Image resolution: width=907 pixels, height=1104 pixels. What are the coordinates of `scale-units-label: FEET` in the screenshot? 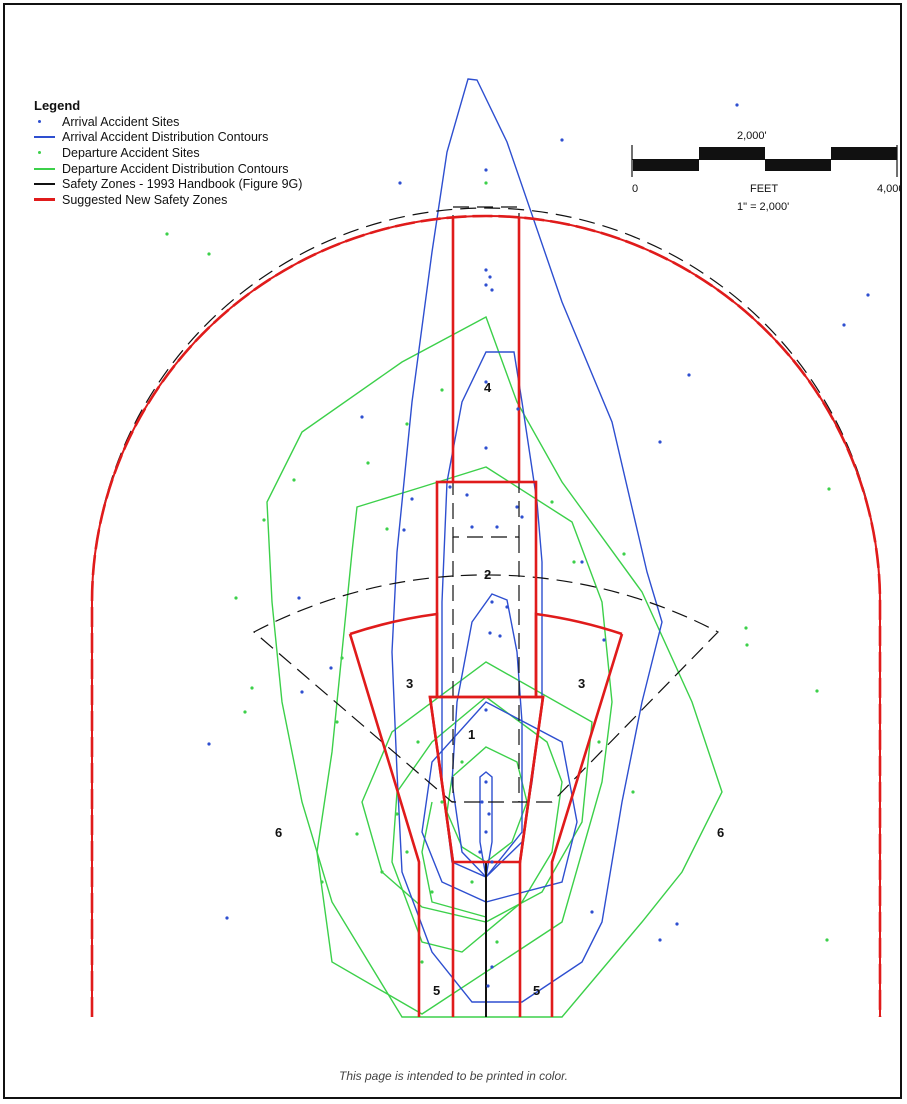 It's located at (764, 189).